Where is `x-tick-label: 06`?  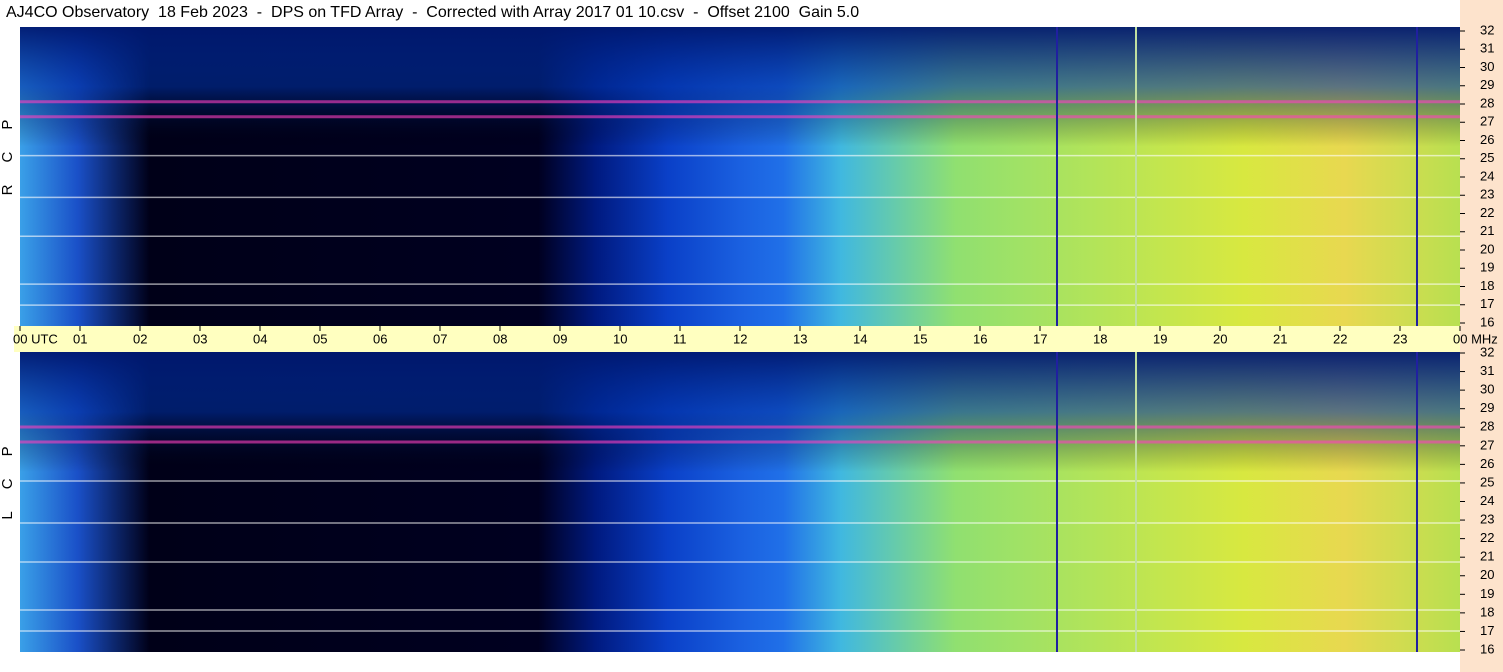 x-tick-label: 06 is located at coordinates (380, 338).